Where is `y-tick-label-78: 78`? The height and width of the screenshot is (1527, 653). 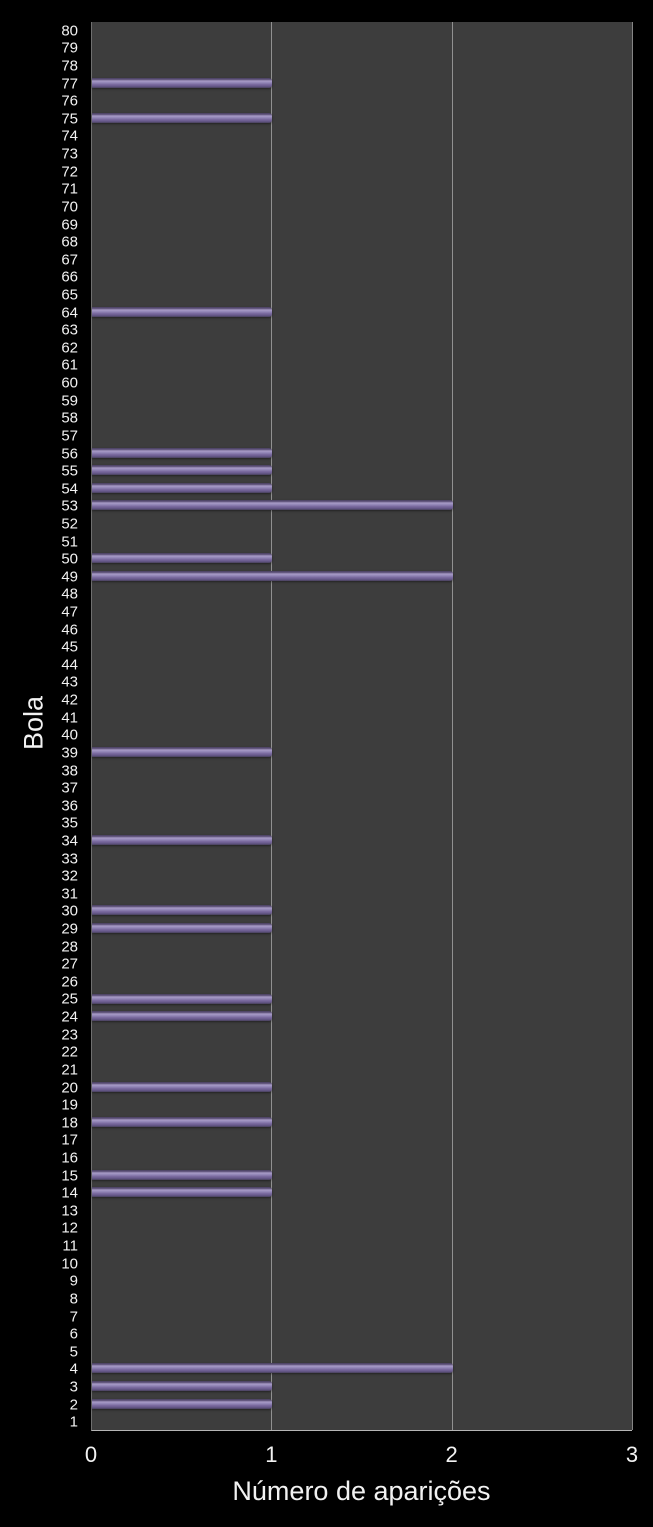 y-tick-label-78: 78 is located at coordinates (69, 66).